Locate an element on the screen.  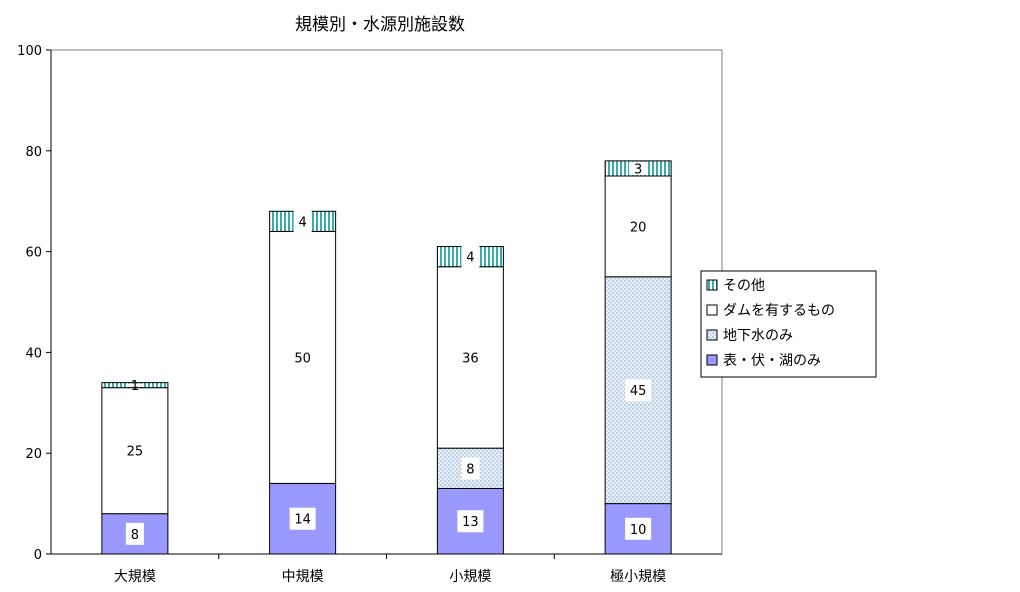
data-label: 14 is located at coordinates (302, 520).